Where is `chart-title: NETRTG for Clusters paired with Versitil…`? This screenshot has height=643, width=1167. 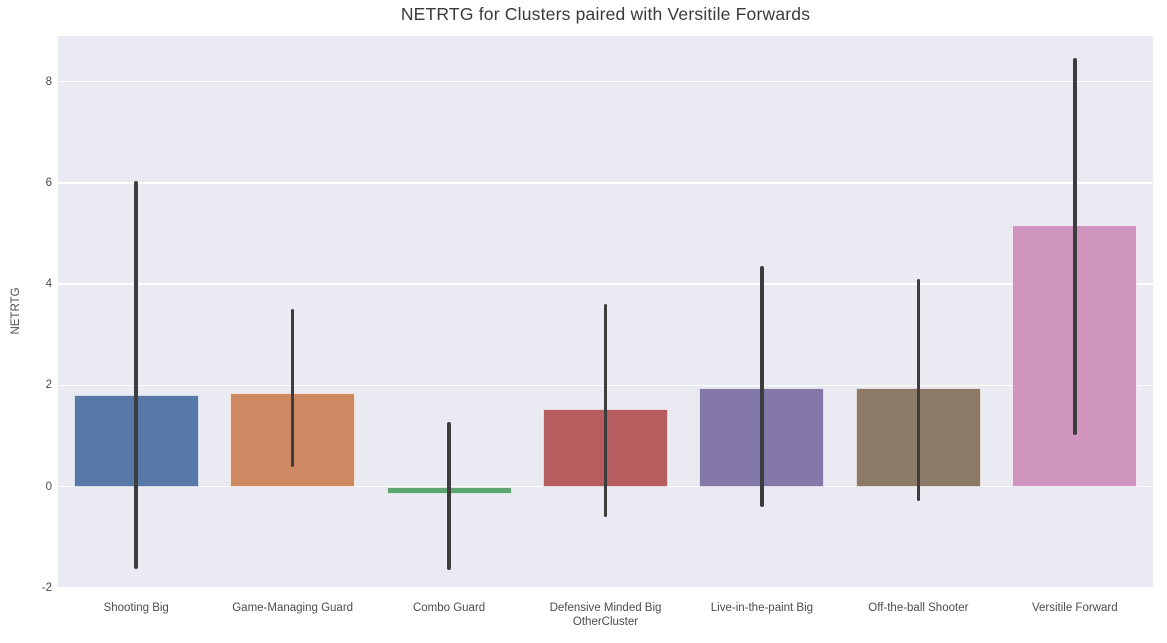 chart-title: NETRTG for Clusters paired with Versitil… is located at coordinates (605, 14).